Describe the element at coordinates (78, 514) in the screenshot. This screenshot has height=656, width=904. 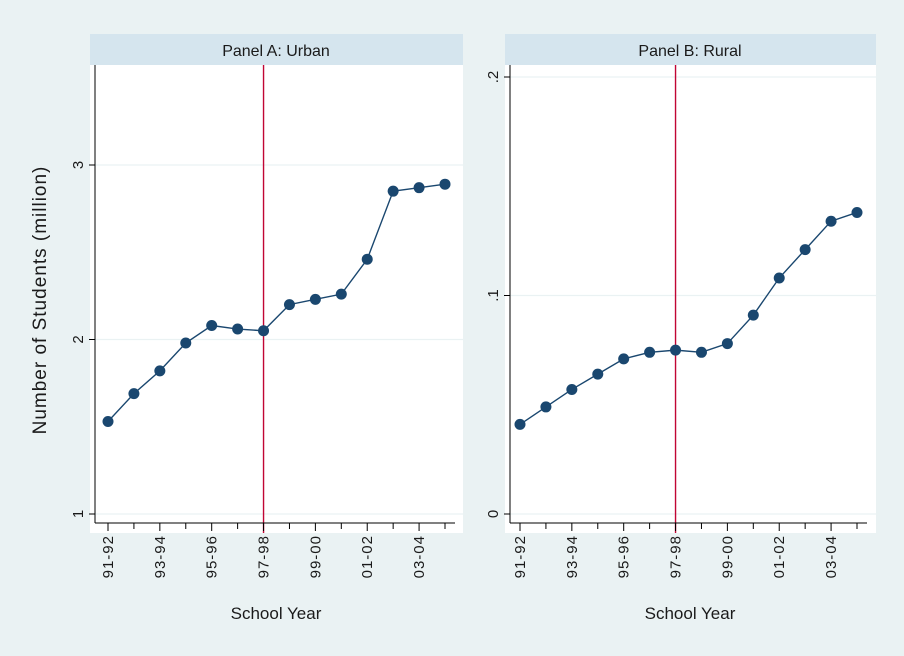
I see `y-tick-label: 1` at that location.